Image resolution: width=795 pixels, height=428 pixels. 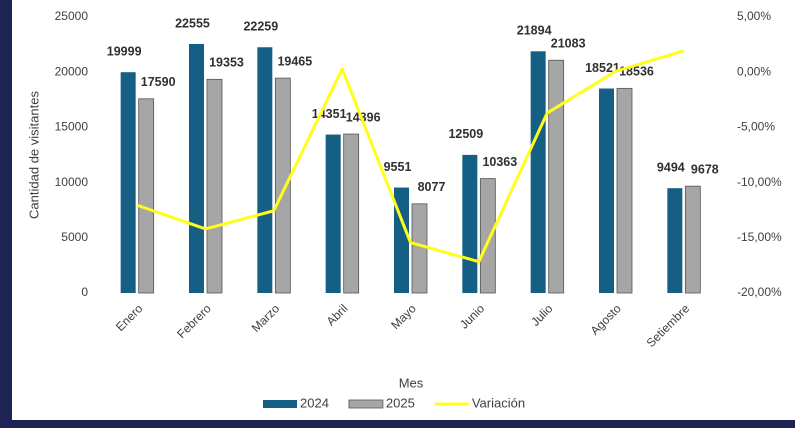 What do you see at coordinates (124, 52) in the screenshot?
I see `data-label: 19999` at bounding box center [124, 52].